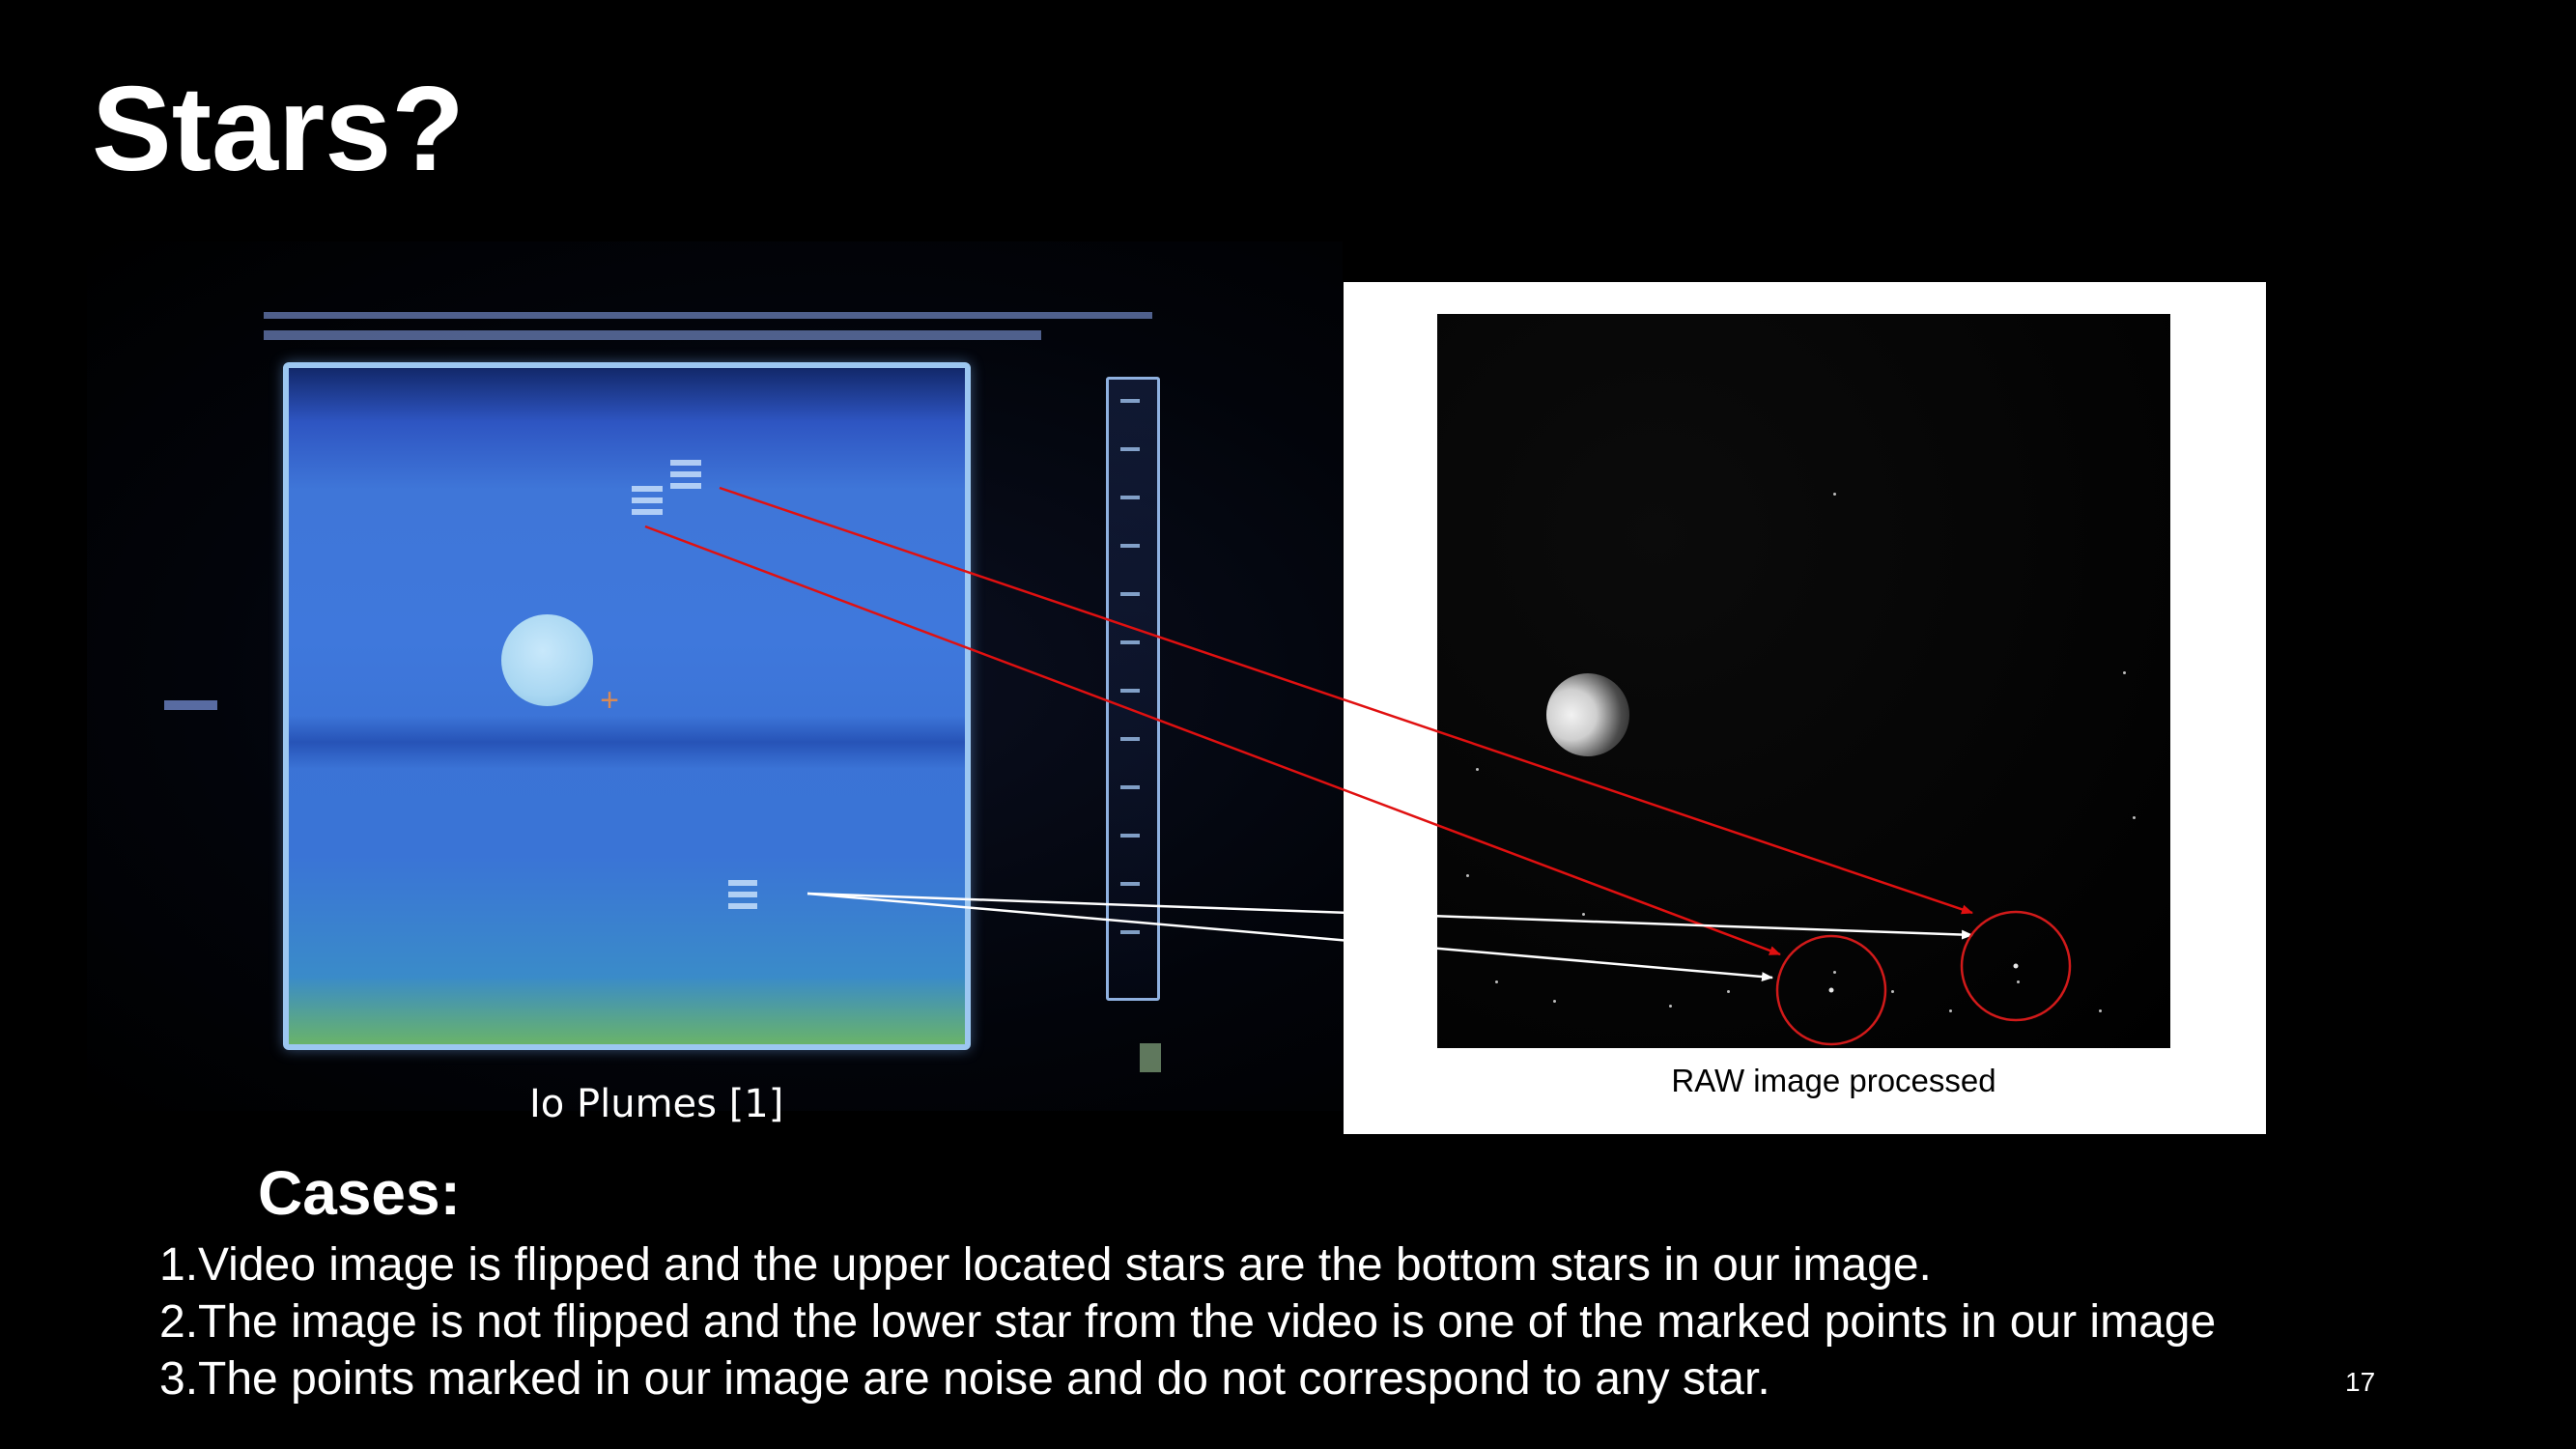 This screenshot has width=2576, height=1449. Describe the element at coordinates (1803, 681) in the screenshot. I see `raw-processed-image` at that location.